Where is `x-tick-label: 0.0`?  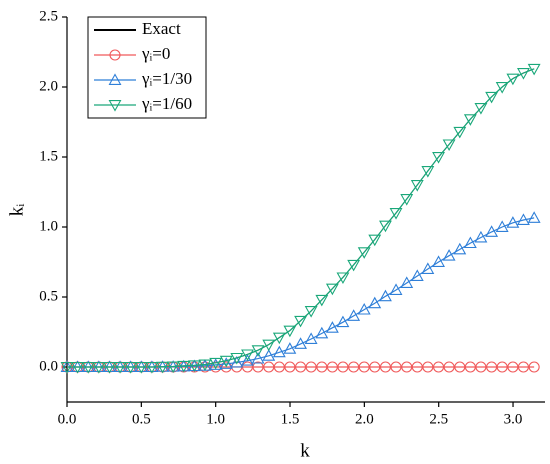 x-tick-label: 0.0 is located at coordinates (67, 419).